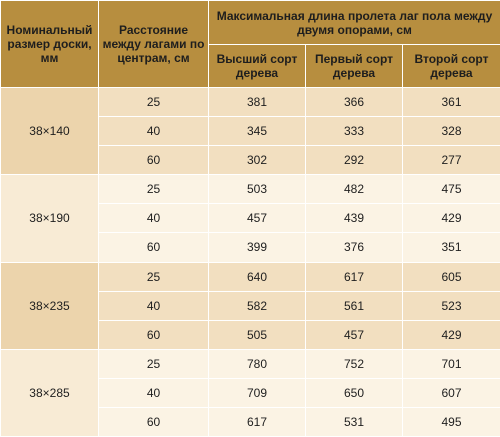  Describe the element at coordinates (354, 421) in the screenshot. I see `span-first-cell: 531` at that location.